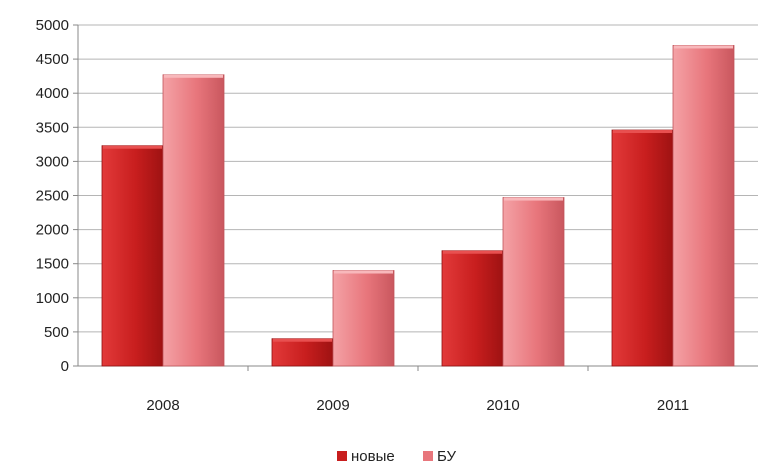 The height and width of the screenshot is (466, 760). What do you see at coordinates (446, 456) in the screenshot?
I see `legend-label-series-1: БУ` at bounding box center [446, 456].